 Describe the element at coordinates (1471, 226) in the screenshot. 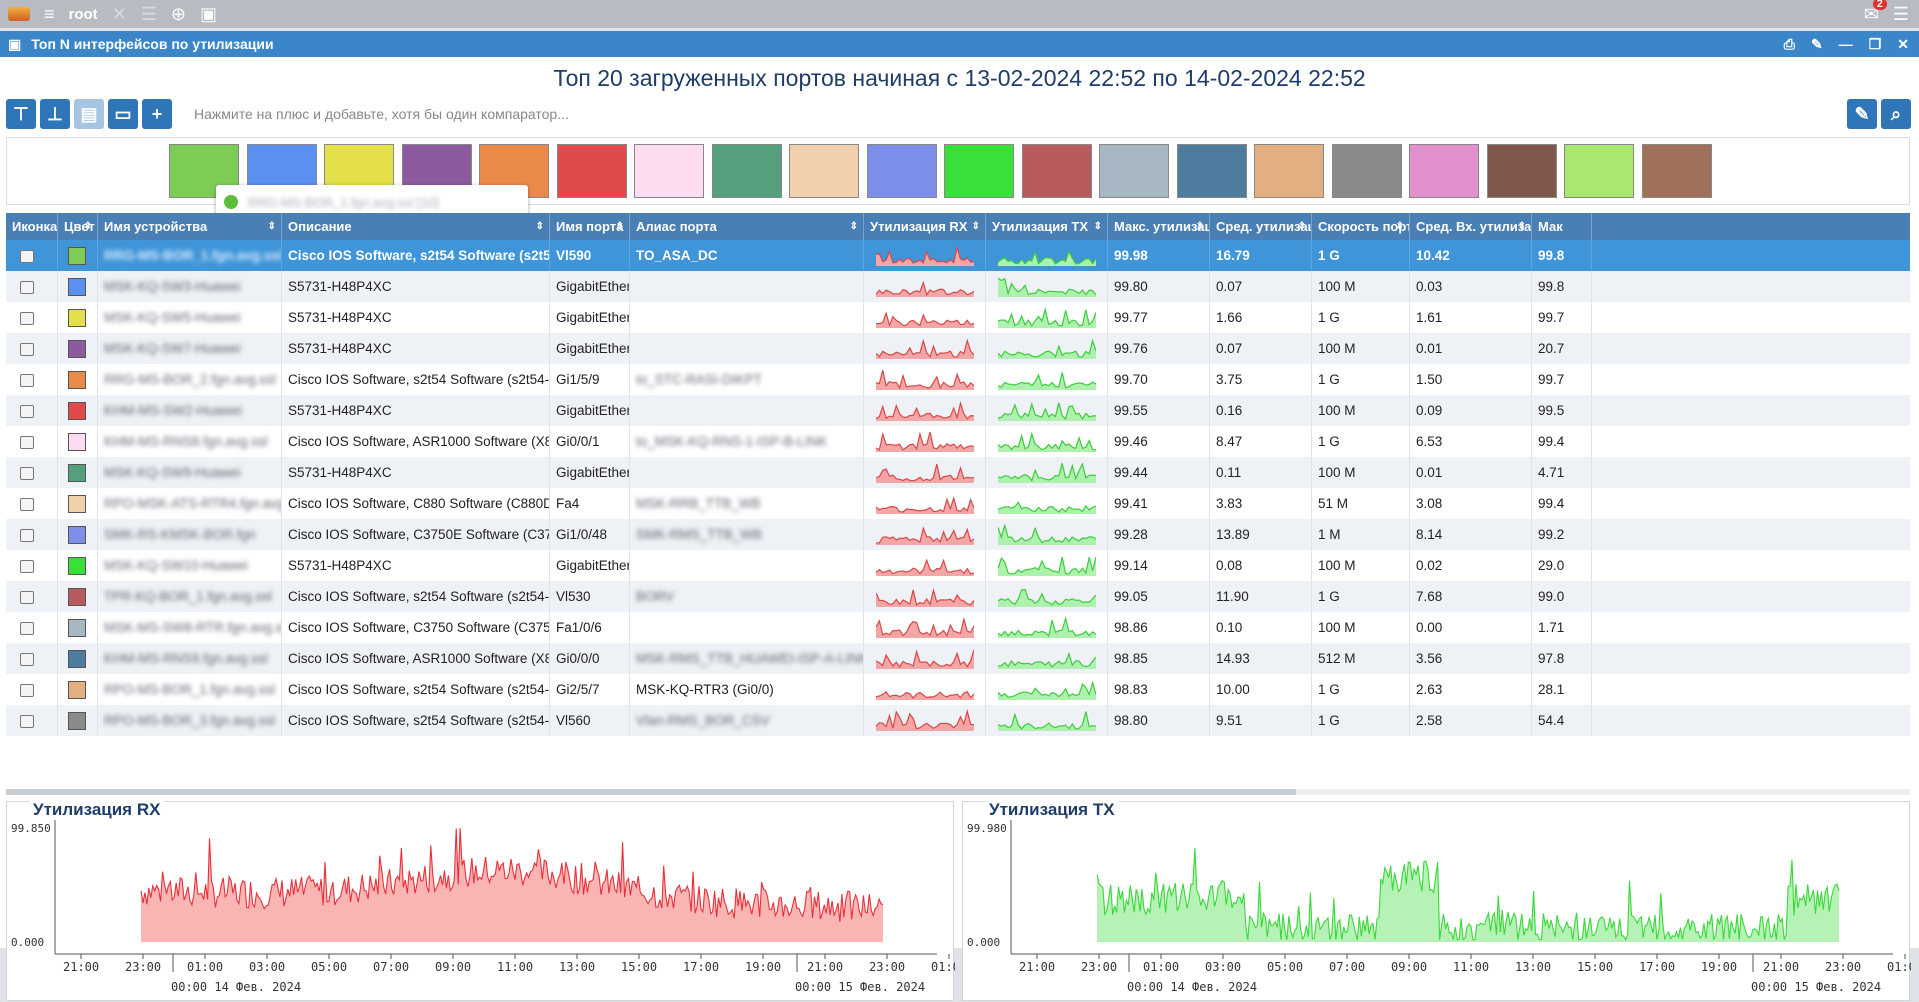

I see `column-header: Сред. Вх. утилизация⇕` at that location.